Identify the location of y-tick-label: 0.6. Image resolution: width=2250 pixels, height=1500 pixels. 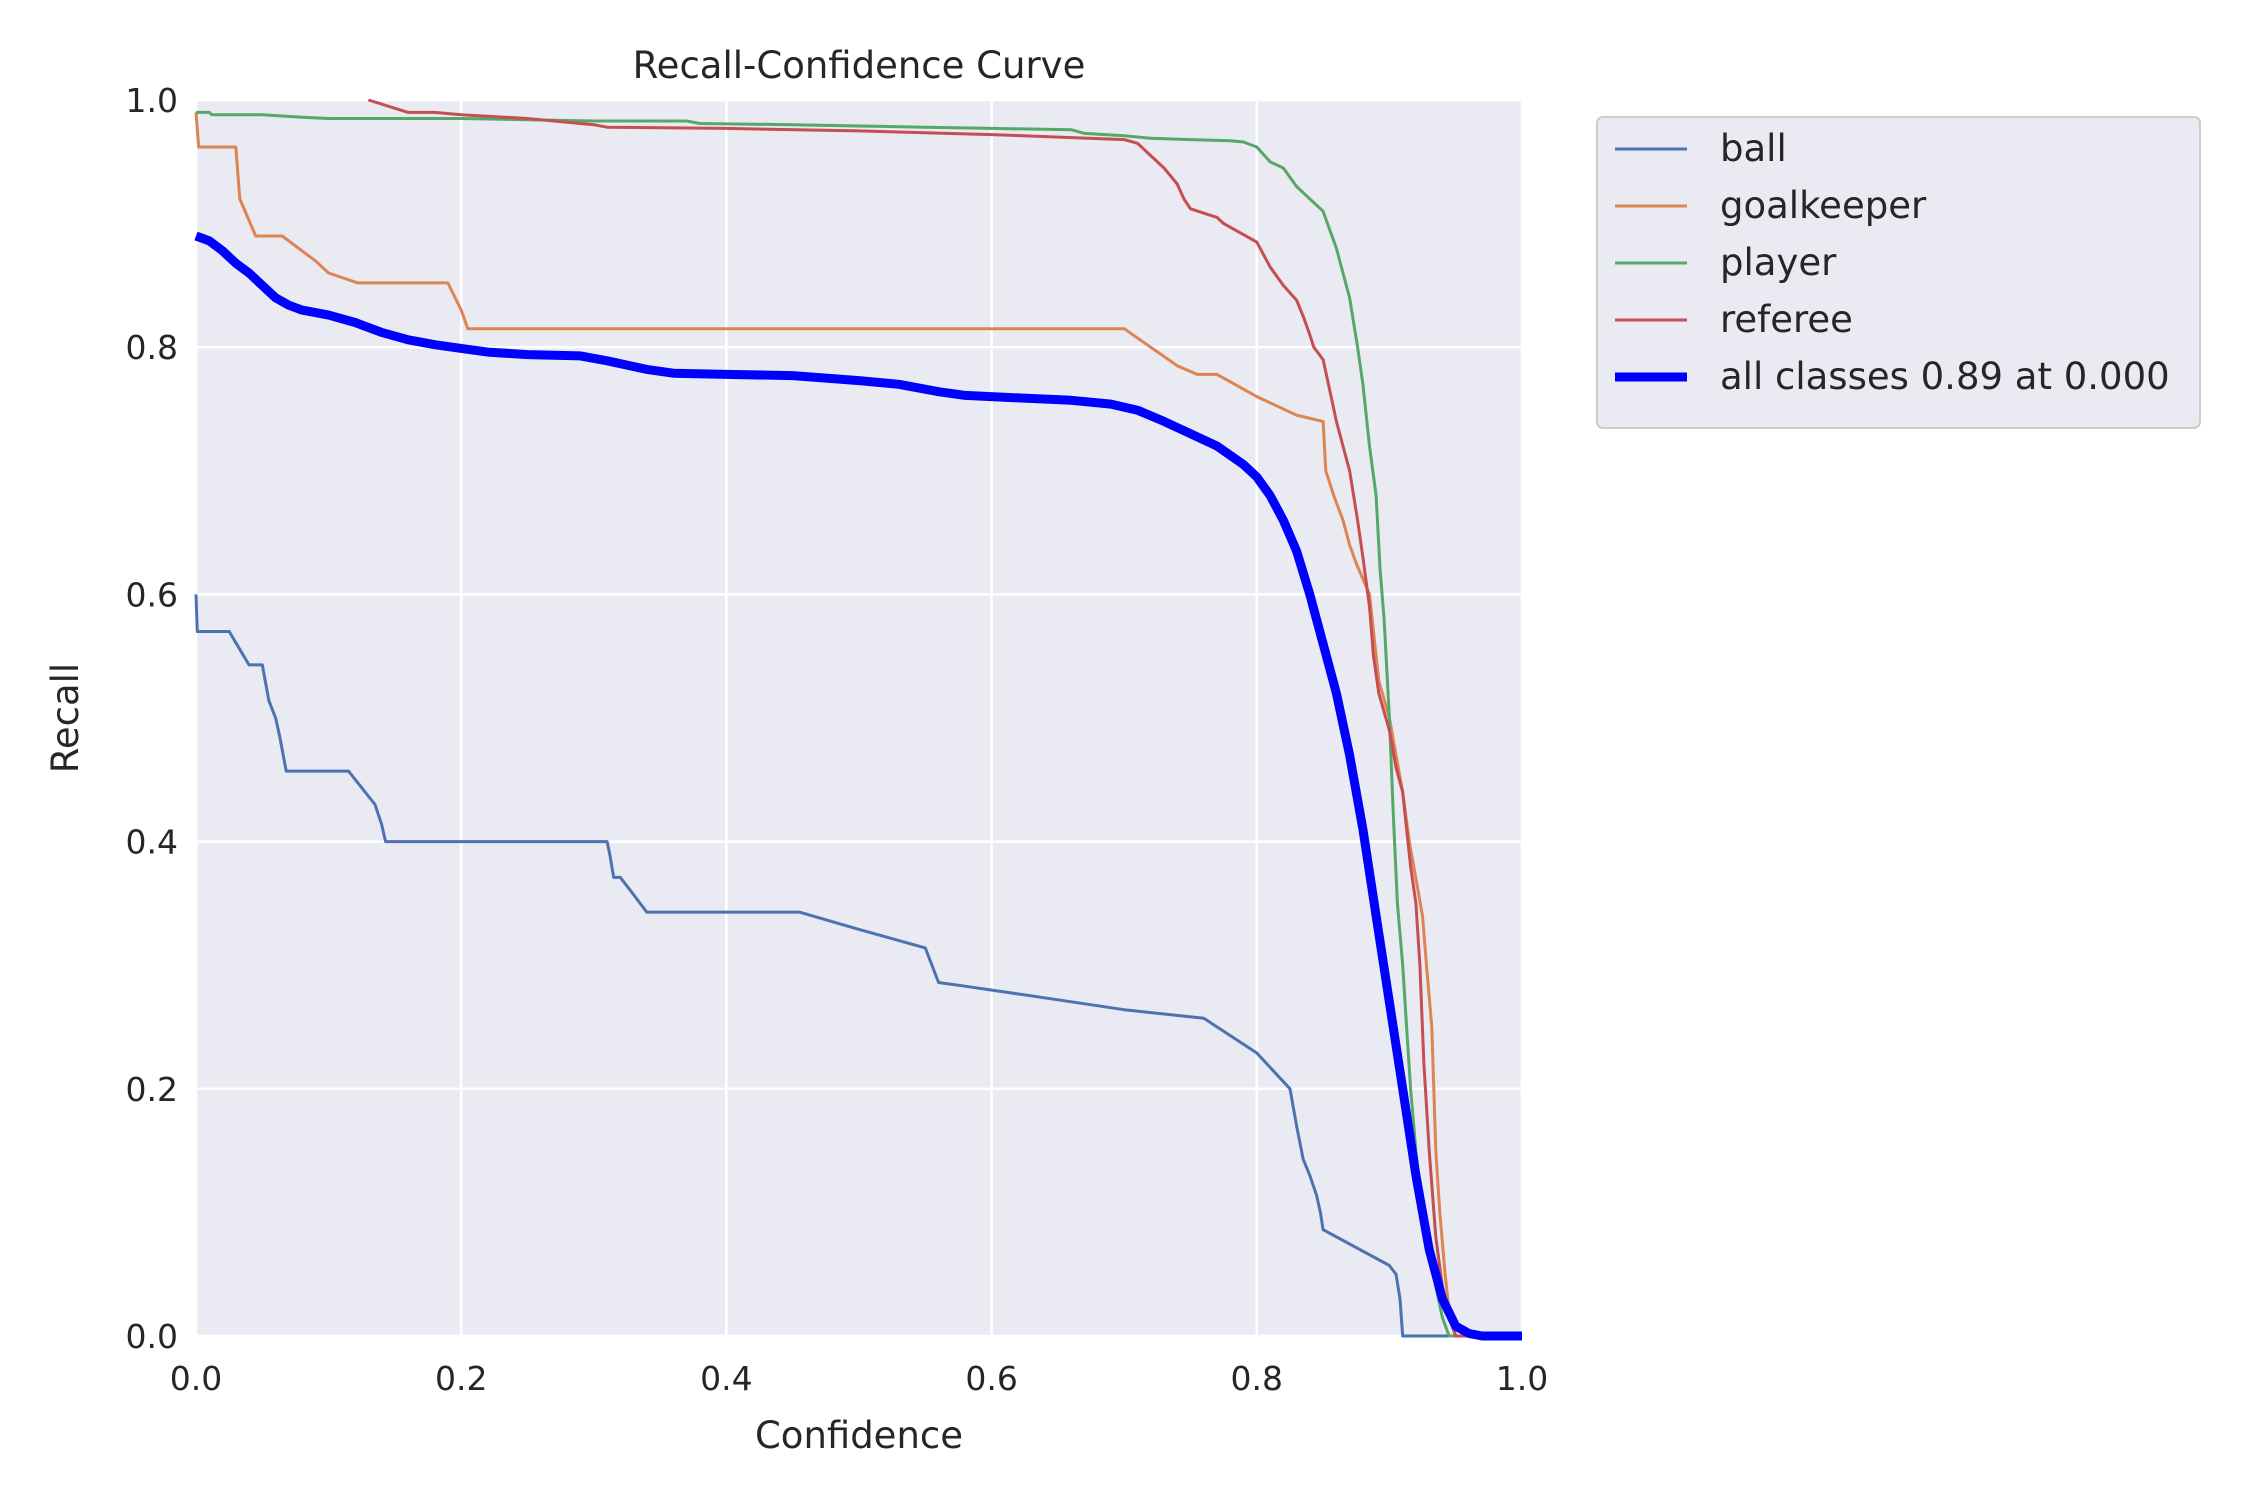
(152, 594).